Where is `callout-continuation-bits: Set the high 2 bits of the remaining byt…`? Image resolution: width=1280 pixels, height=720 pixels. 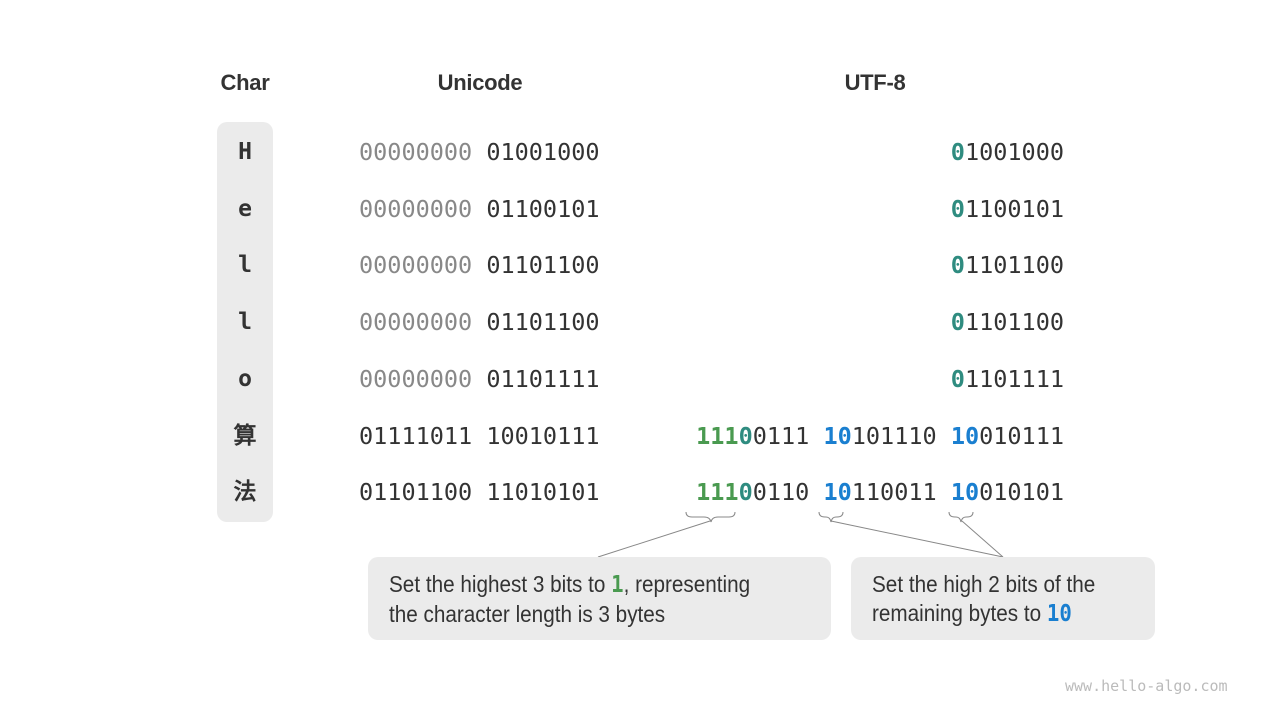
callout-continuation-bits: Set the high 2 bits of the remaining byt… is located at coordinates (1003, 598).